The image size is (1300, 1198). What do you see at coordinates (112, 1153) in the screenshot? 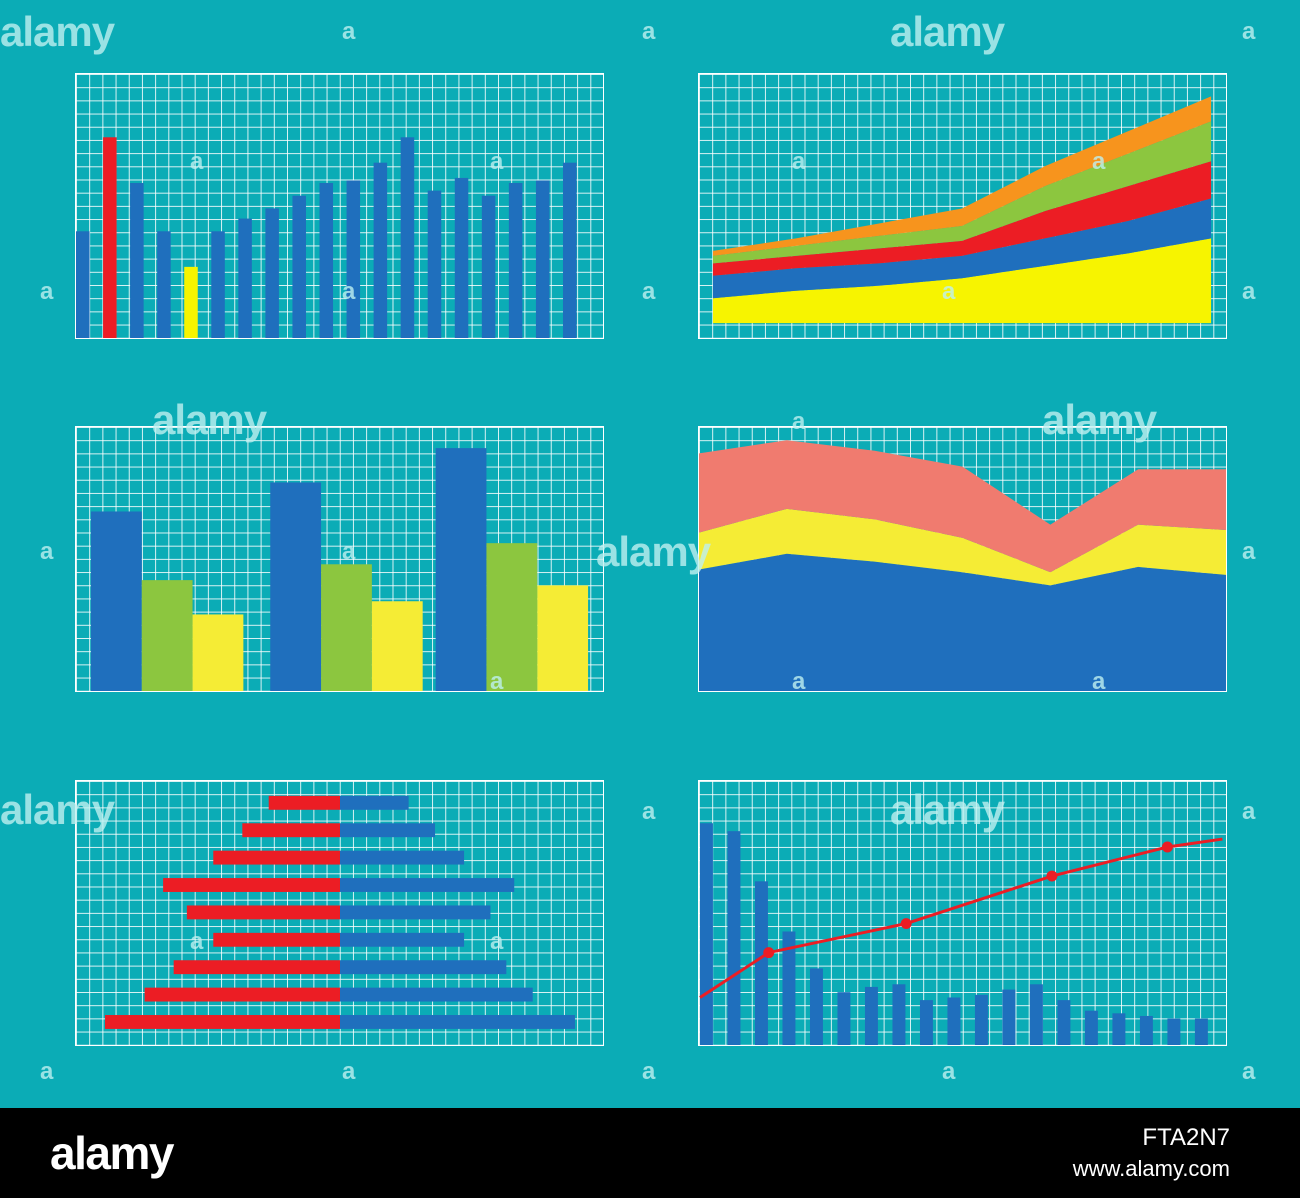
I see `footer-logo: alamy` at bounding box center [112, 1153].